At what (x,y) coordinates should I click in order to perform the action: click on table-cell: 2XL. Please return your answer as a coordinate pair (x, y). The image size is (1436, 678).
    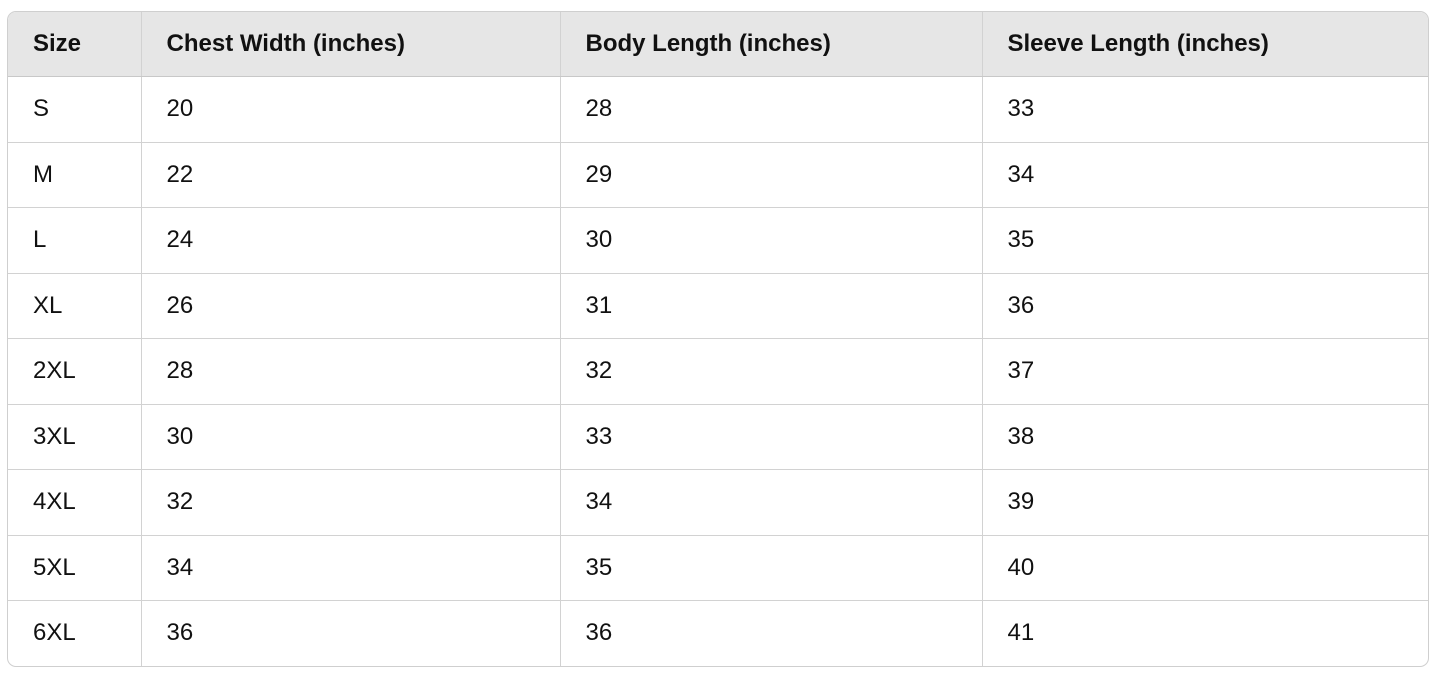
    Looking at the image, I should click on (75, 371).